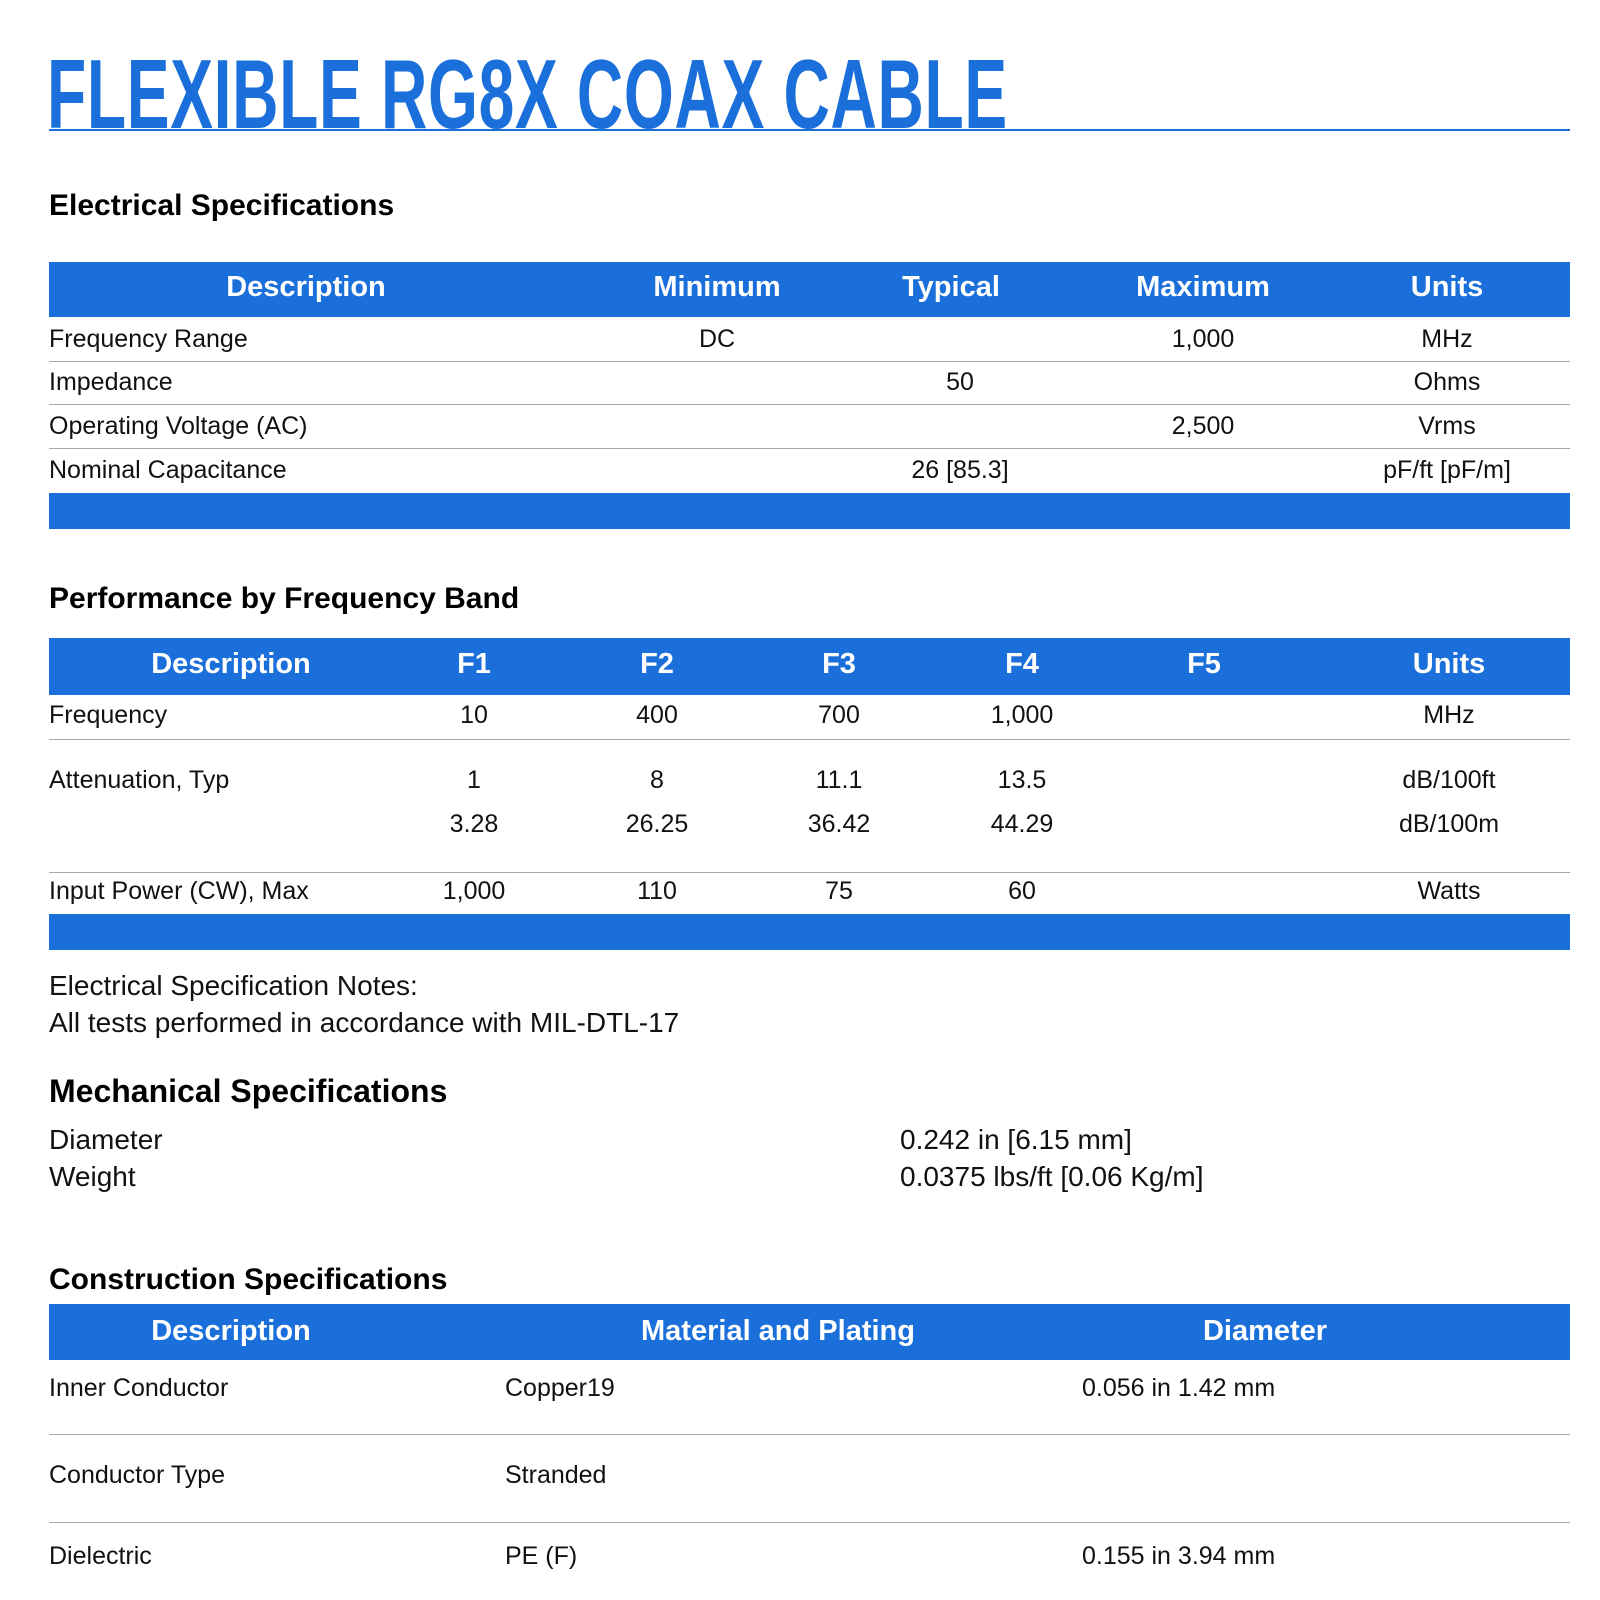 Image resolution: width=1600 pixels, height=1600 pixels. Describe the element at coordinates (474, 664) in the screenshot. I see `column-header: F1` at that location.